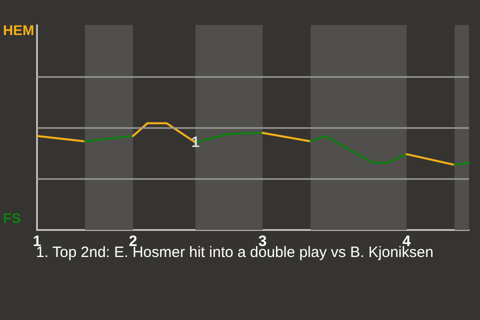 This screenshot has height=320, width=480. What do you see at coordinates (12, 218) in the screenshot?
I see `text: FS` at bounding box center [12, 218].